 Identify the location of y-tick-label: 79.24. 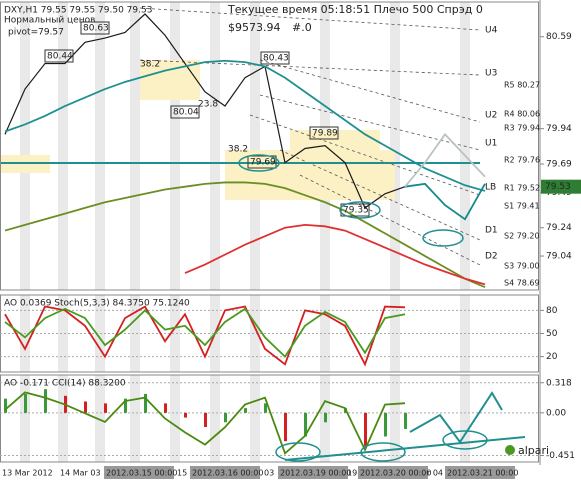
(559, 228).